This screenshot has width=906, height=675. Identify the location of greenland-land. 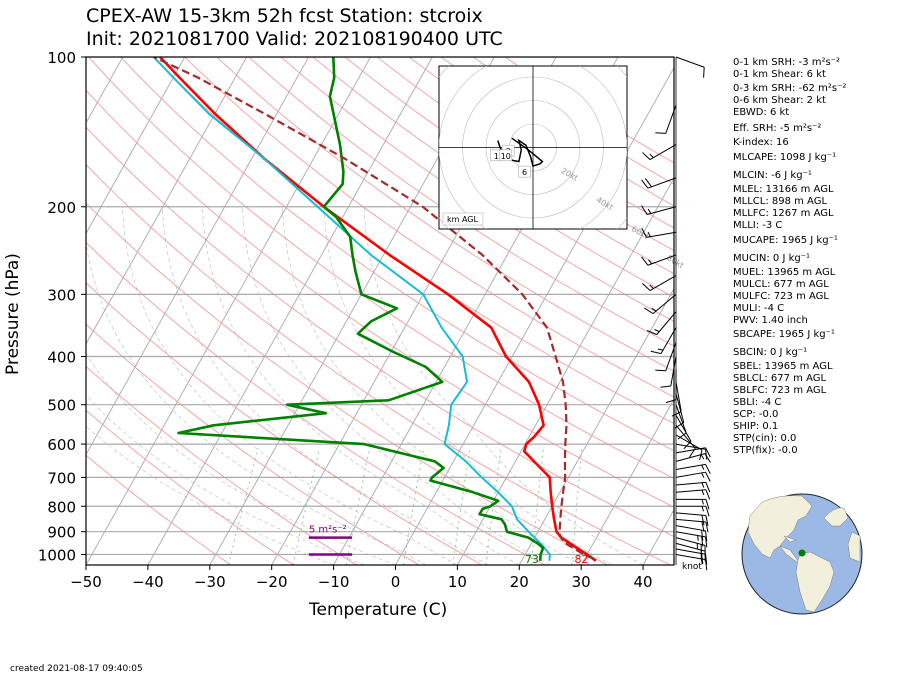
(836, 517).